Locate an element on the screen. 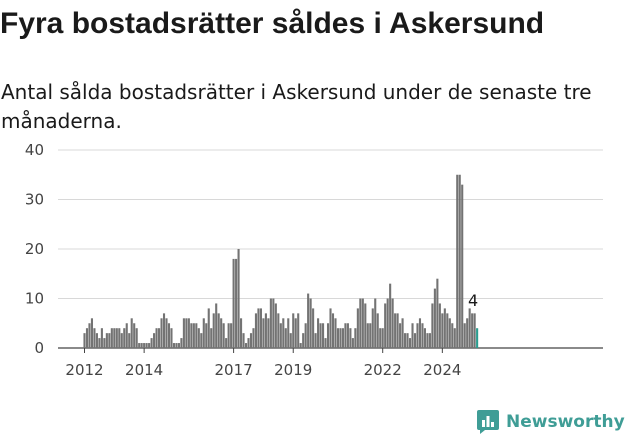 Image resolution: width=631 pixels, height=439 pixels. latest-value-label: 4 is located at coordinates (473, 300).